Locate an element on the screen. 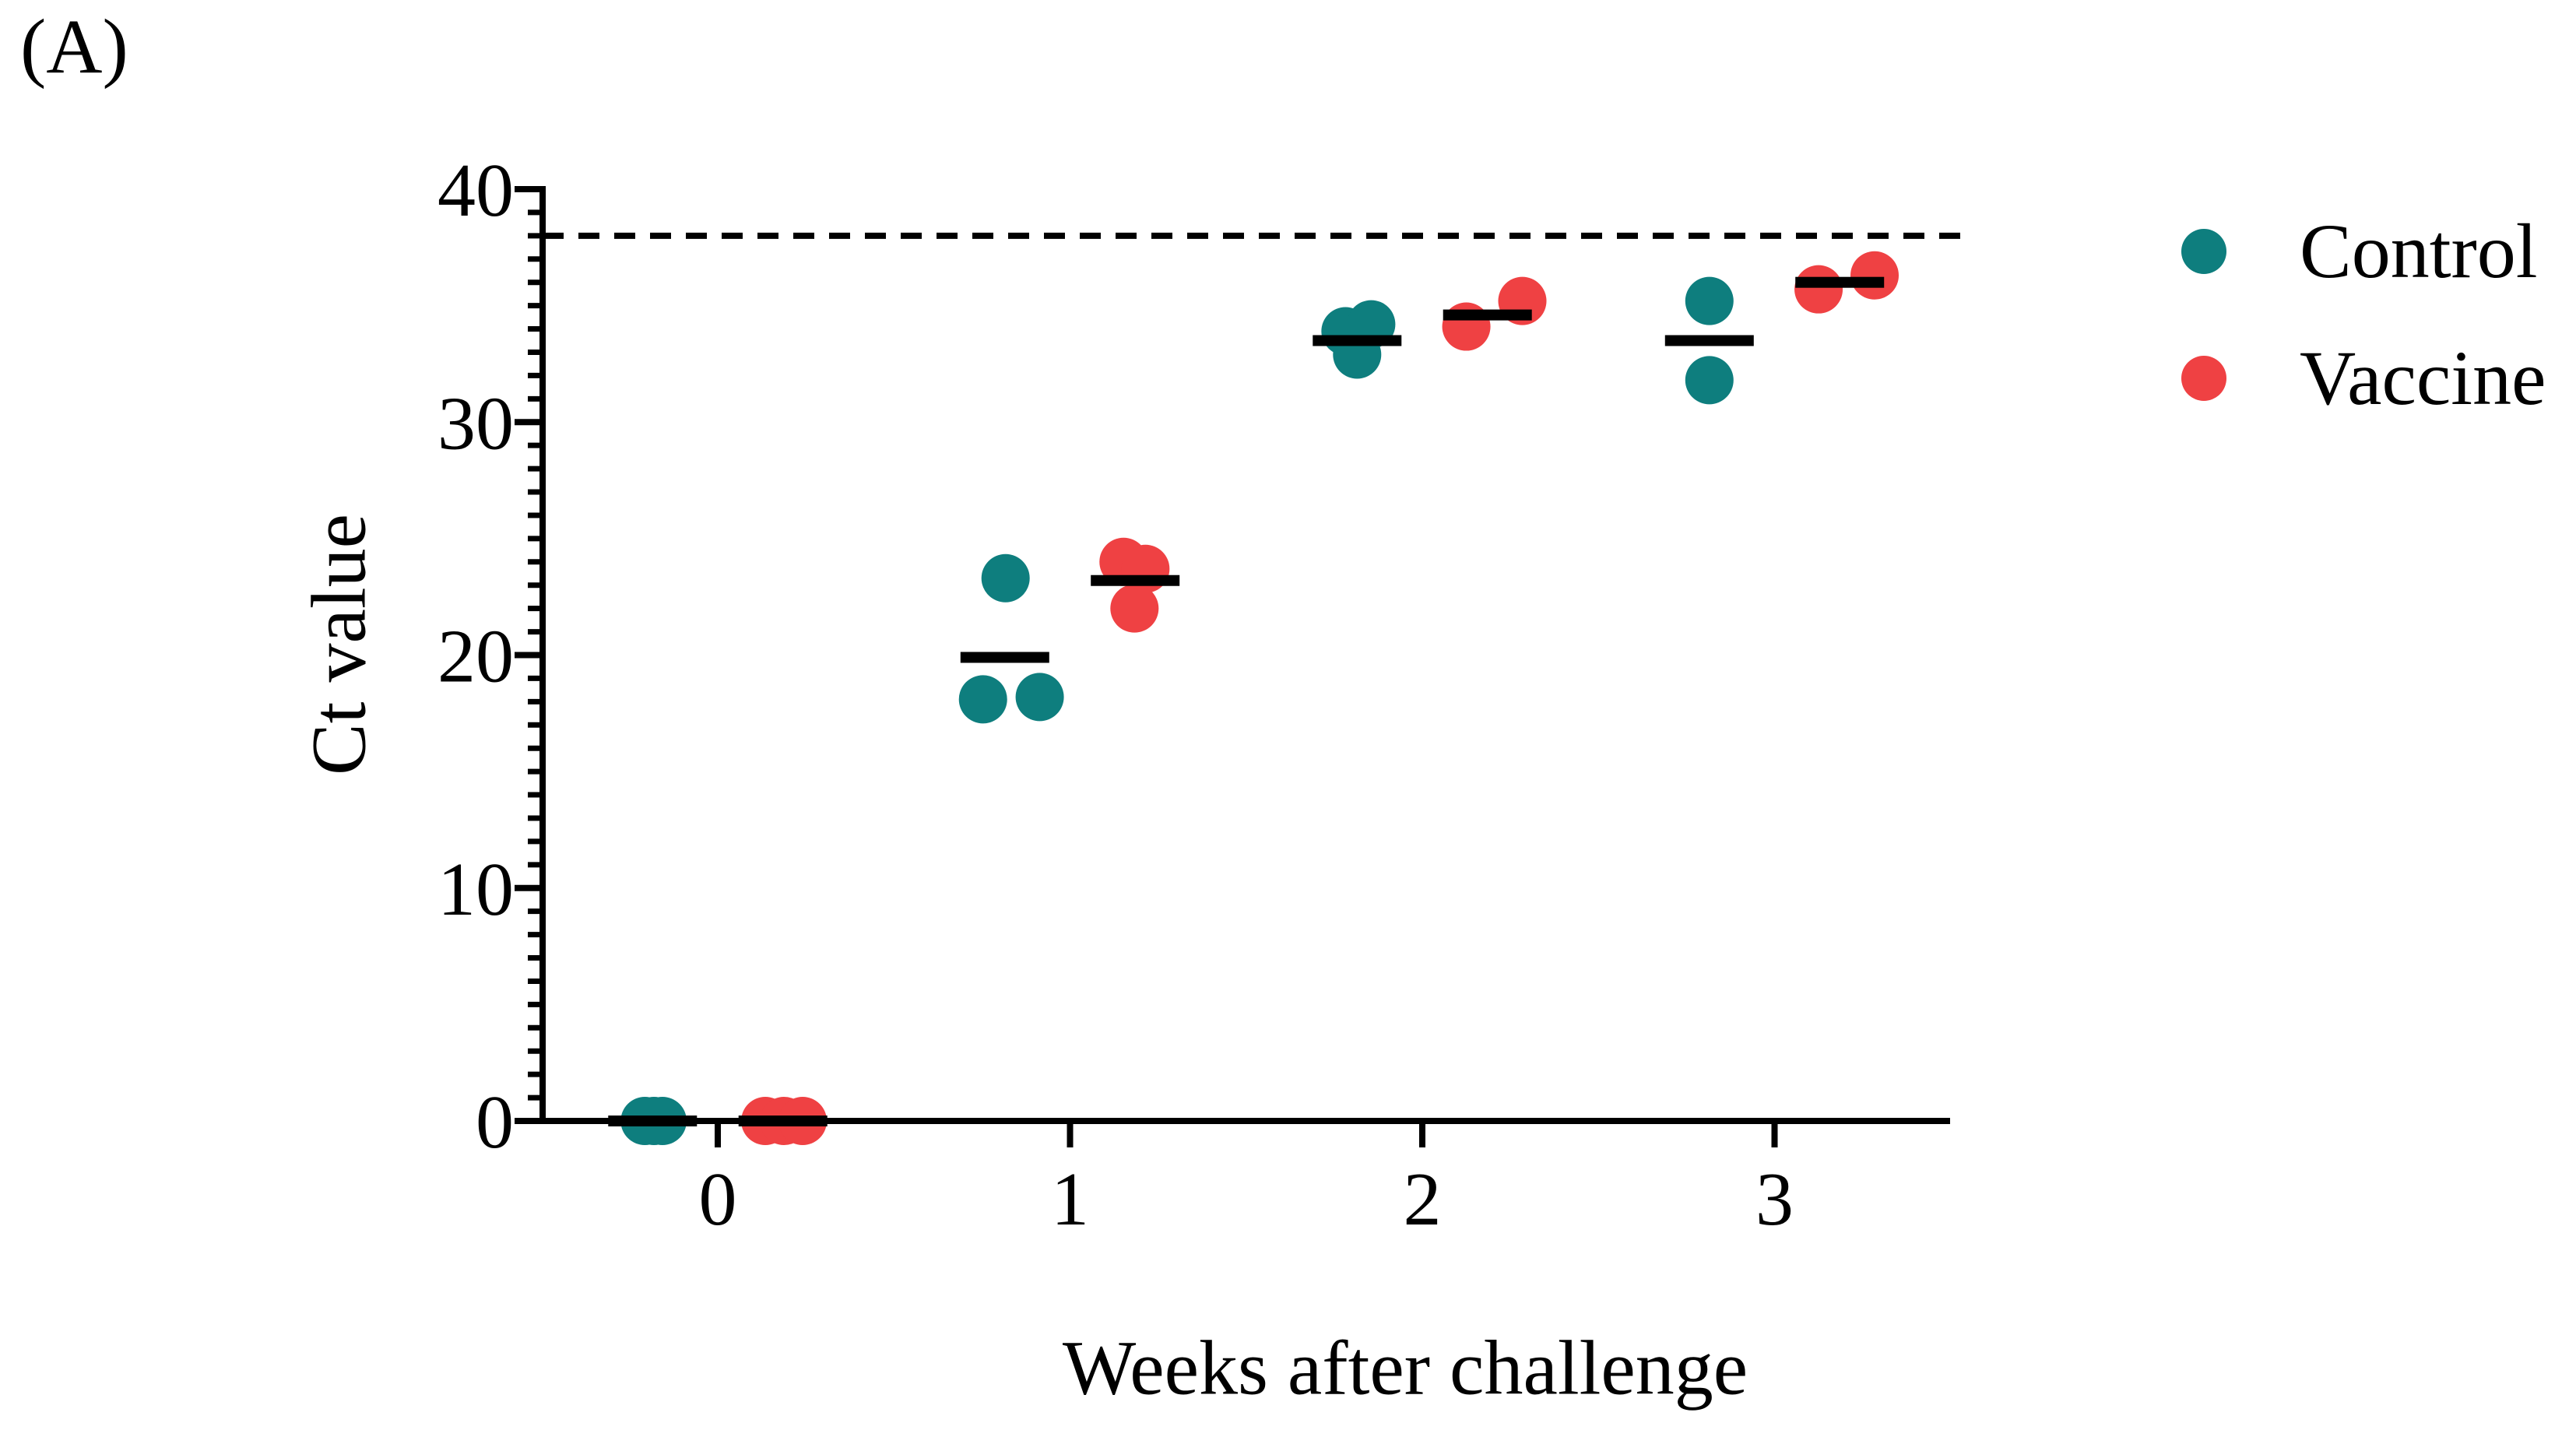  legend-label-control: Control is located at coordinates (2419, 251).